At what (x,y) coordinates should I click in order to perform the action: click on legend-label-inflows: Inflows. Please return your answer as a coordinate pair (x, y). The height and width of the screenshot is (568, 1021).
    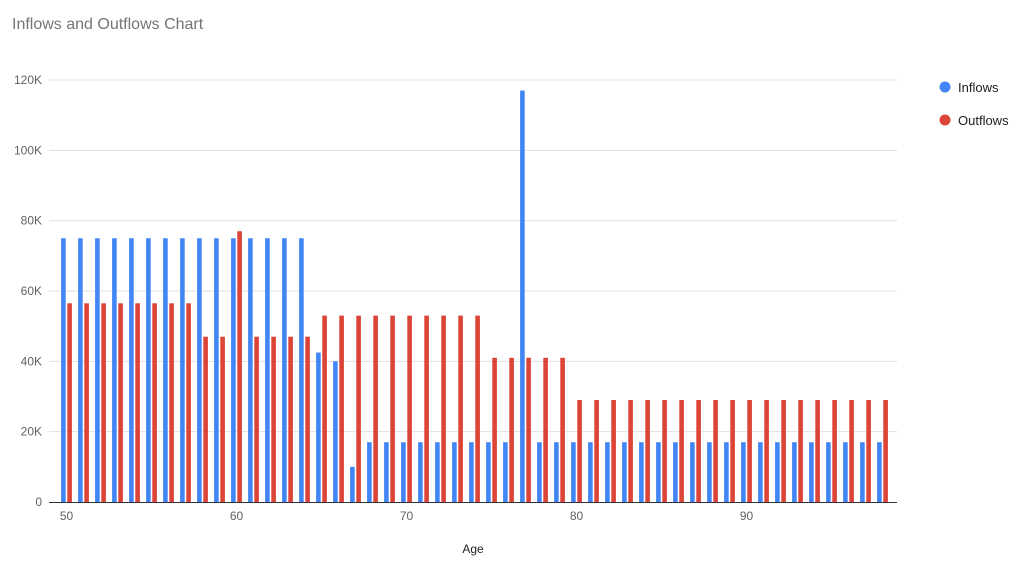
    Looking at the image, I should click on (978, 87).